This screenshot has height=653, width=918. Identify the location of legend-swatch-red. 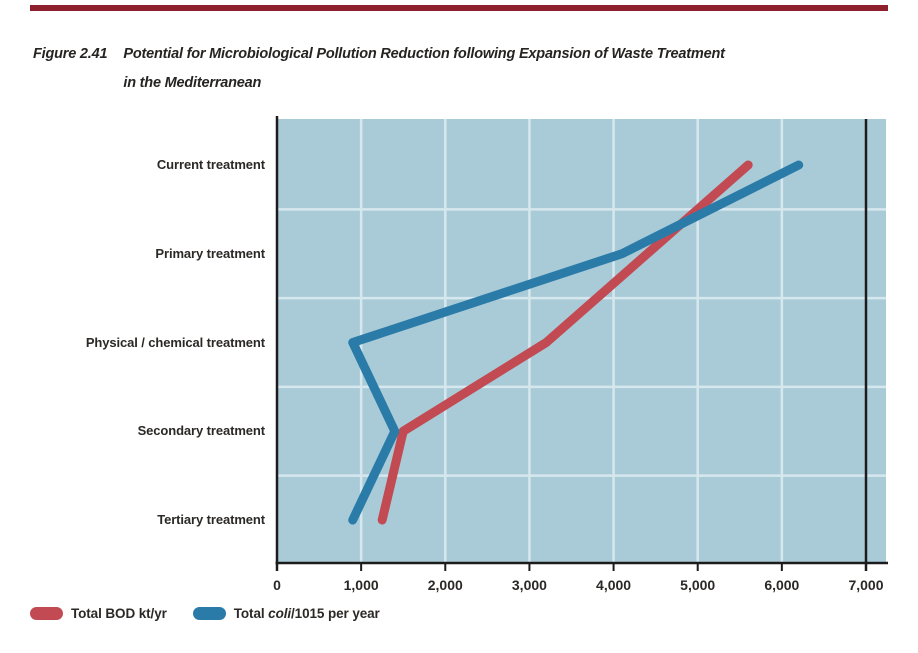
(46, 613).